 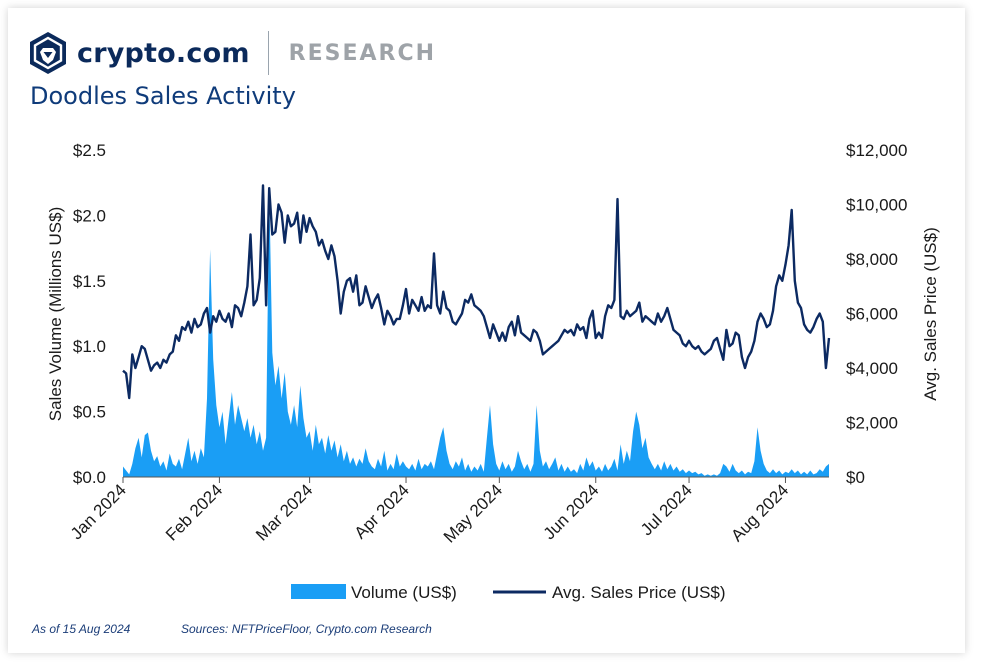 I want to click on x-tick-label: Mar 2024, so click(x=284, y=512).